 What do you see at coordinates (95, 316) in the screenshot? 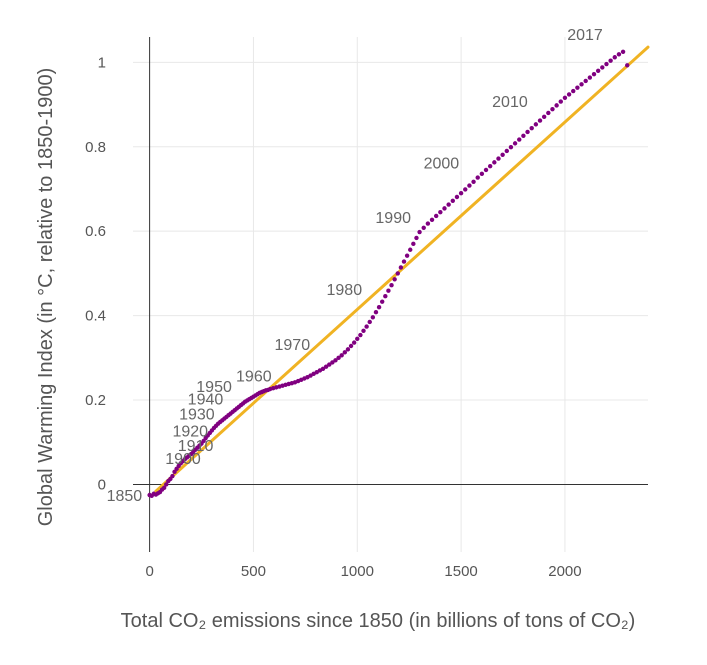
I see `y-tick-label: 0.4` at bounding box center [95, 316].